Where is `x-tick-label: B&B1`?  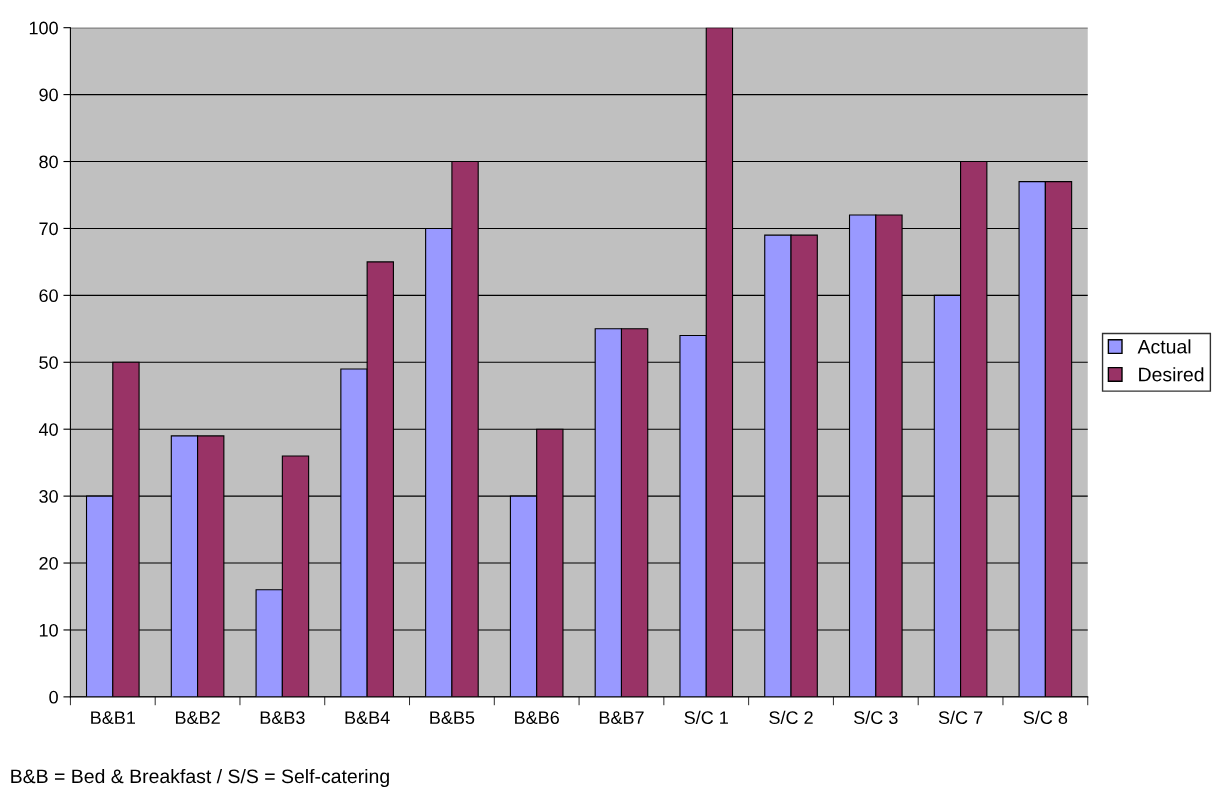 x-tick-label: B&B1 is located at coordinates (113, 718).